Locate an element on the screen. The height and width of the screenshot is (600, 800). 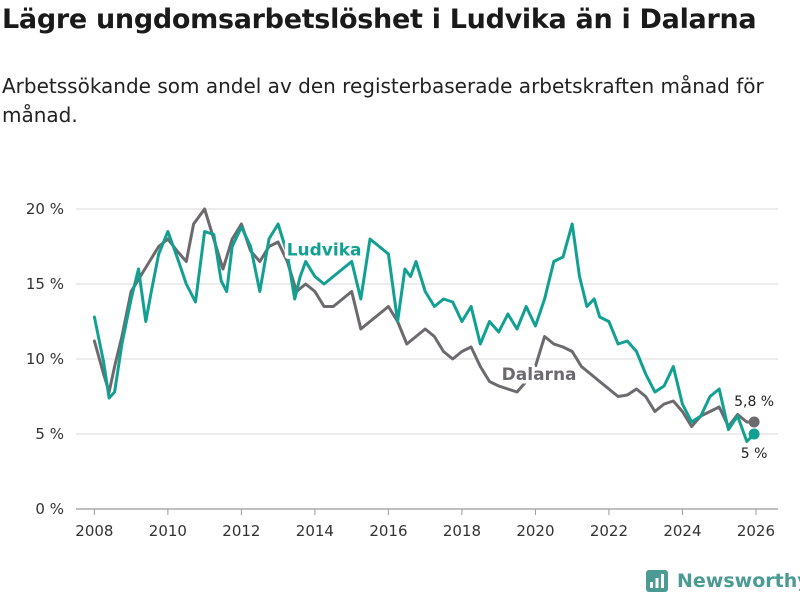
y-tick-label: 5 % is located at coordinates (49, 434).